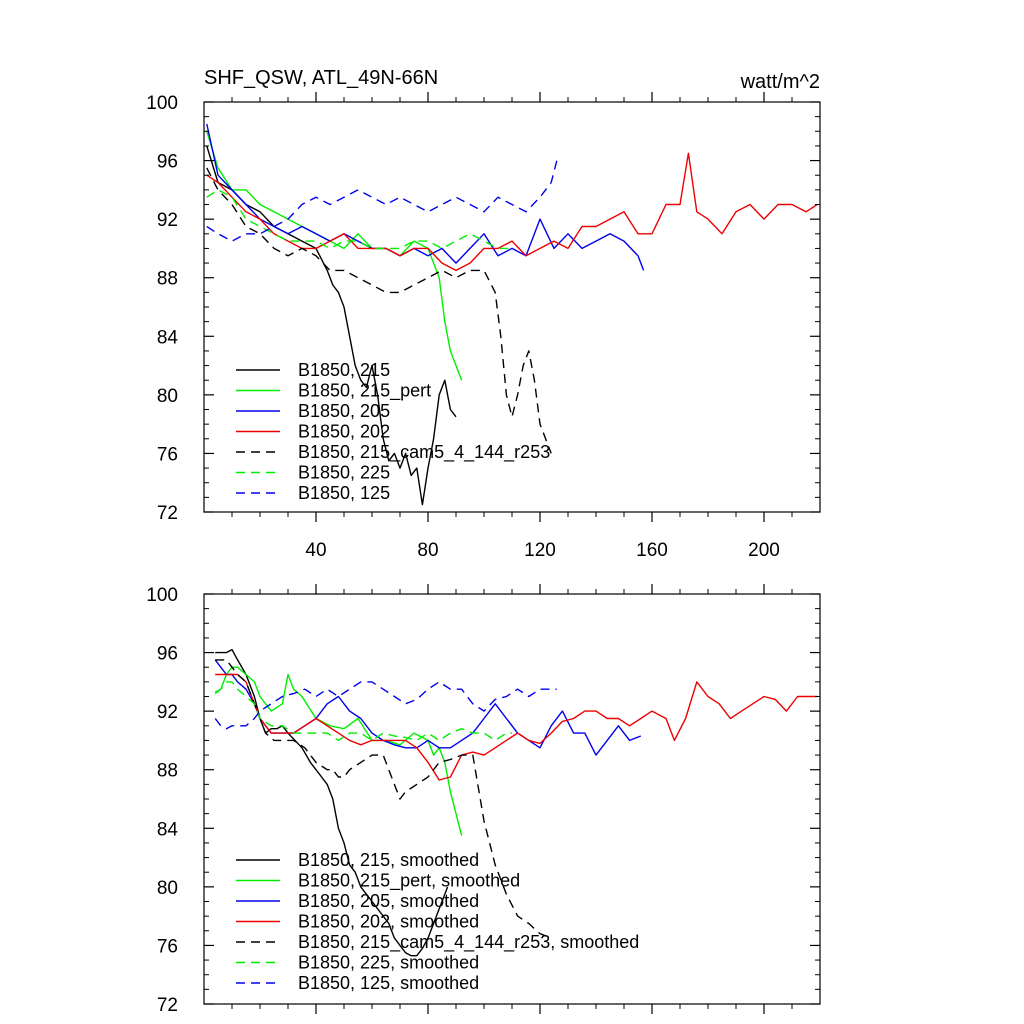  What do you see at coordinates (321, 78) in the screenshot?
I see `chart-title-left: SHF_QSW, ATL_49N-66N` at bounding box center [321, 78].